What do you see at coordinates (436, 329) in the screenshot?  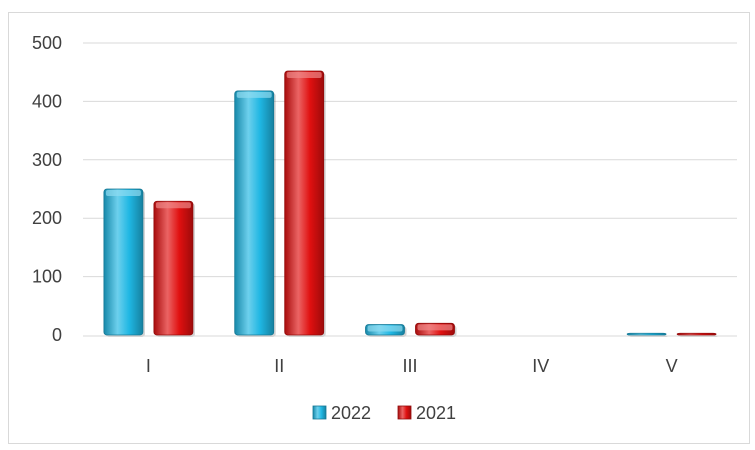 I see `bar-2021-III` at bounding box center [436, 329].